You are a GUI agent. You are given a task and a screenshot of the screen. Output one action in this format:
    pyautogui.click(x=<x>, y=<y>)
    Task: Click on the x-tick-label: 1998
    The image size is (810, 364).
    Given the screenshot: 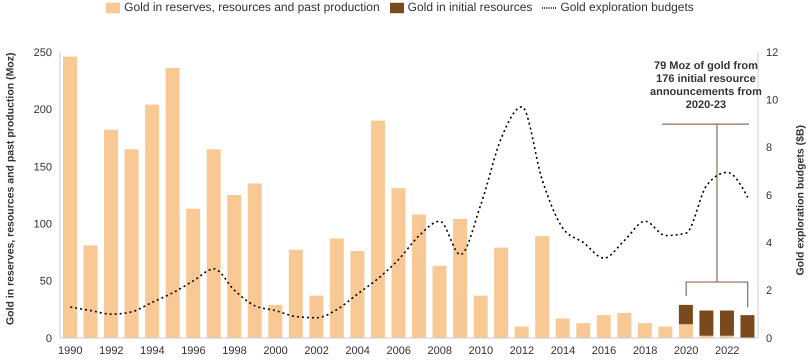 What is the action you would take?
    pyautogui.click(x=234, y=350)
    